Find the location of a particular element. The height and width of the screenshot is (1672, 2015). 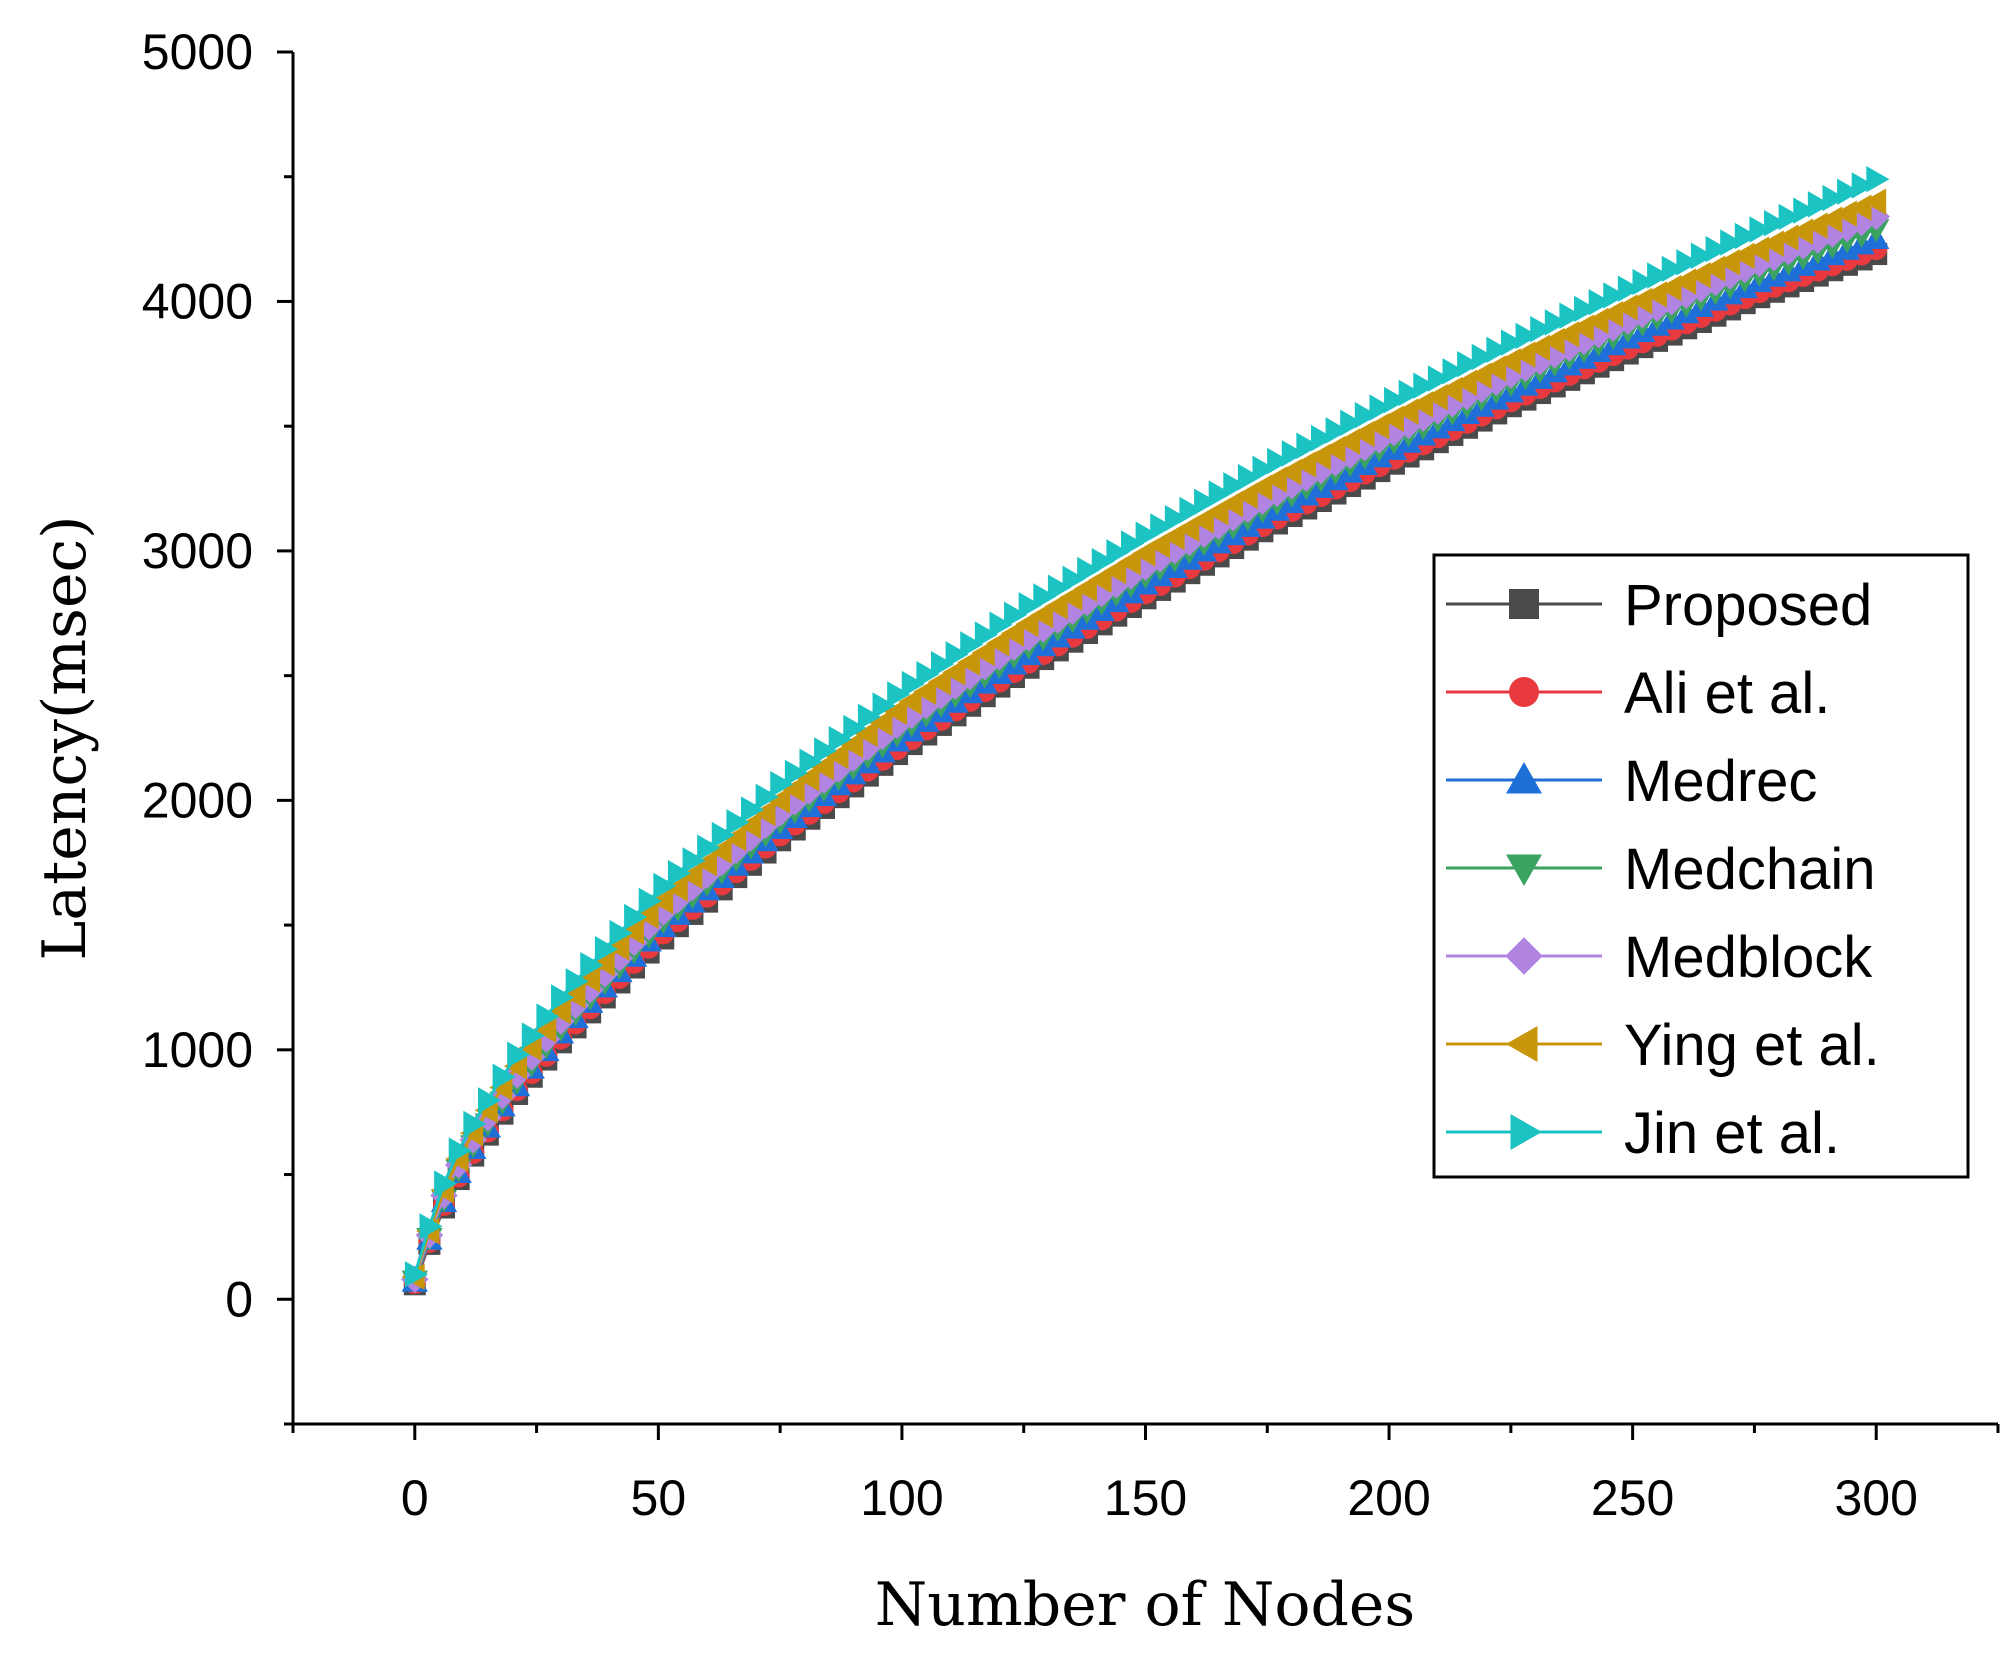

y-tick-label: 1000 is located at coordinates (197, 1050).